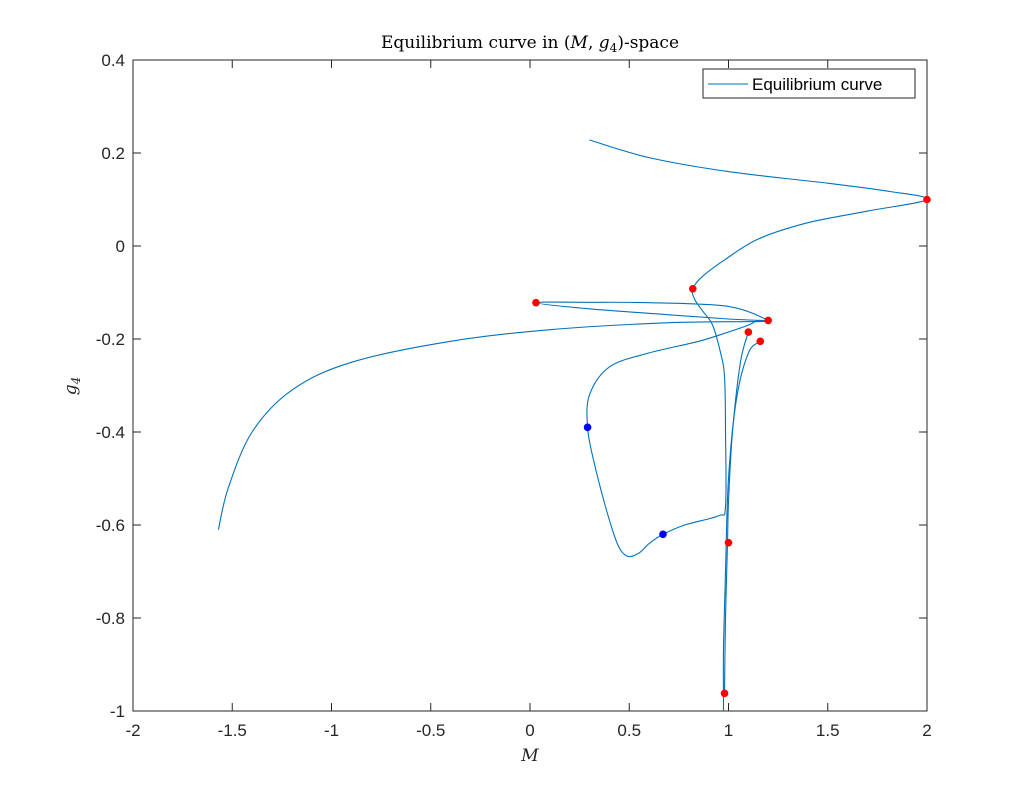 This screenshot has width=1024, height=800. I want to click on x-tick-label: 0.5, so click(629, 730).